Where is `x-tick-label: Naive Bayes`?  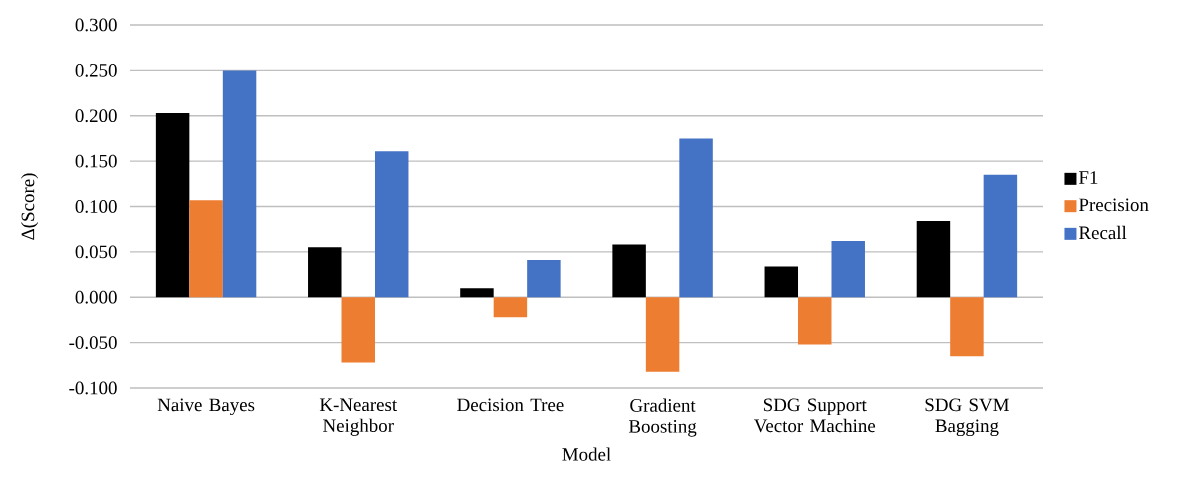 x-tick-label: Naive Bayes is located at coordinates (206, 407).